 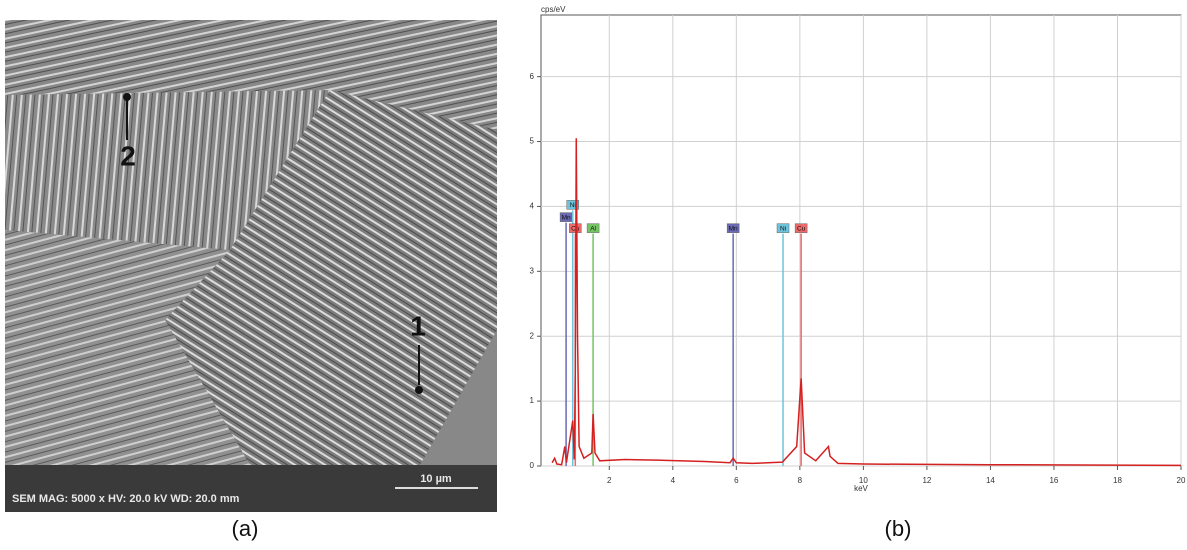 I want to click on x-tick-label: 2, so click(x=609, y=480).